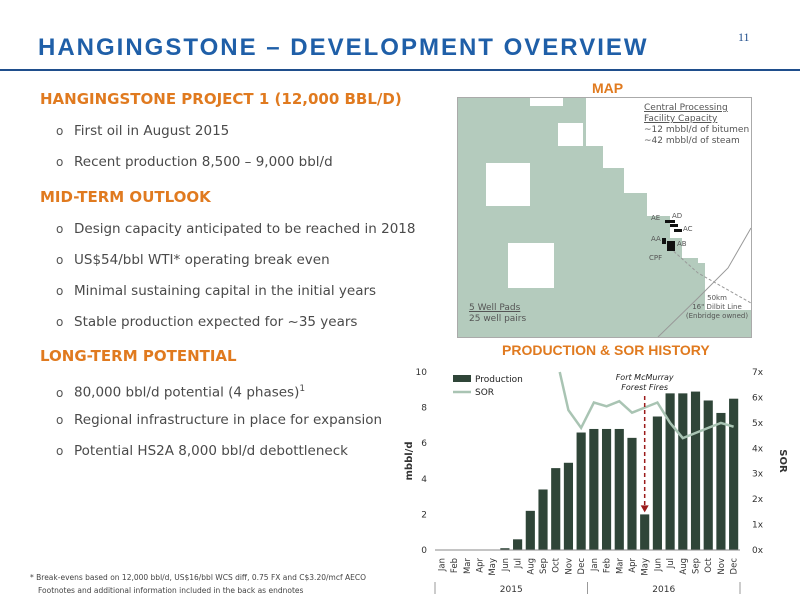 Image resolution: width=800 pixels, height=600 pixels. Describe the element at coordinates (671, 246) in the screenshot. I see `cpf-building` at that location.